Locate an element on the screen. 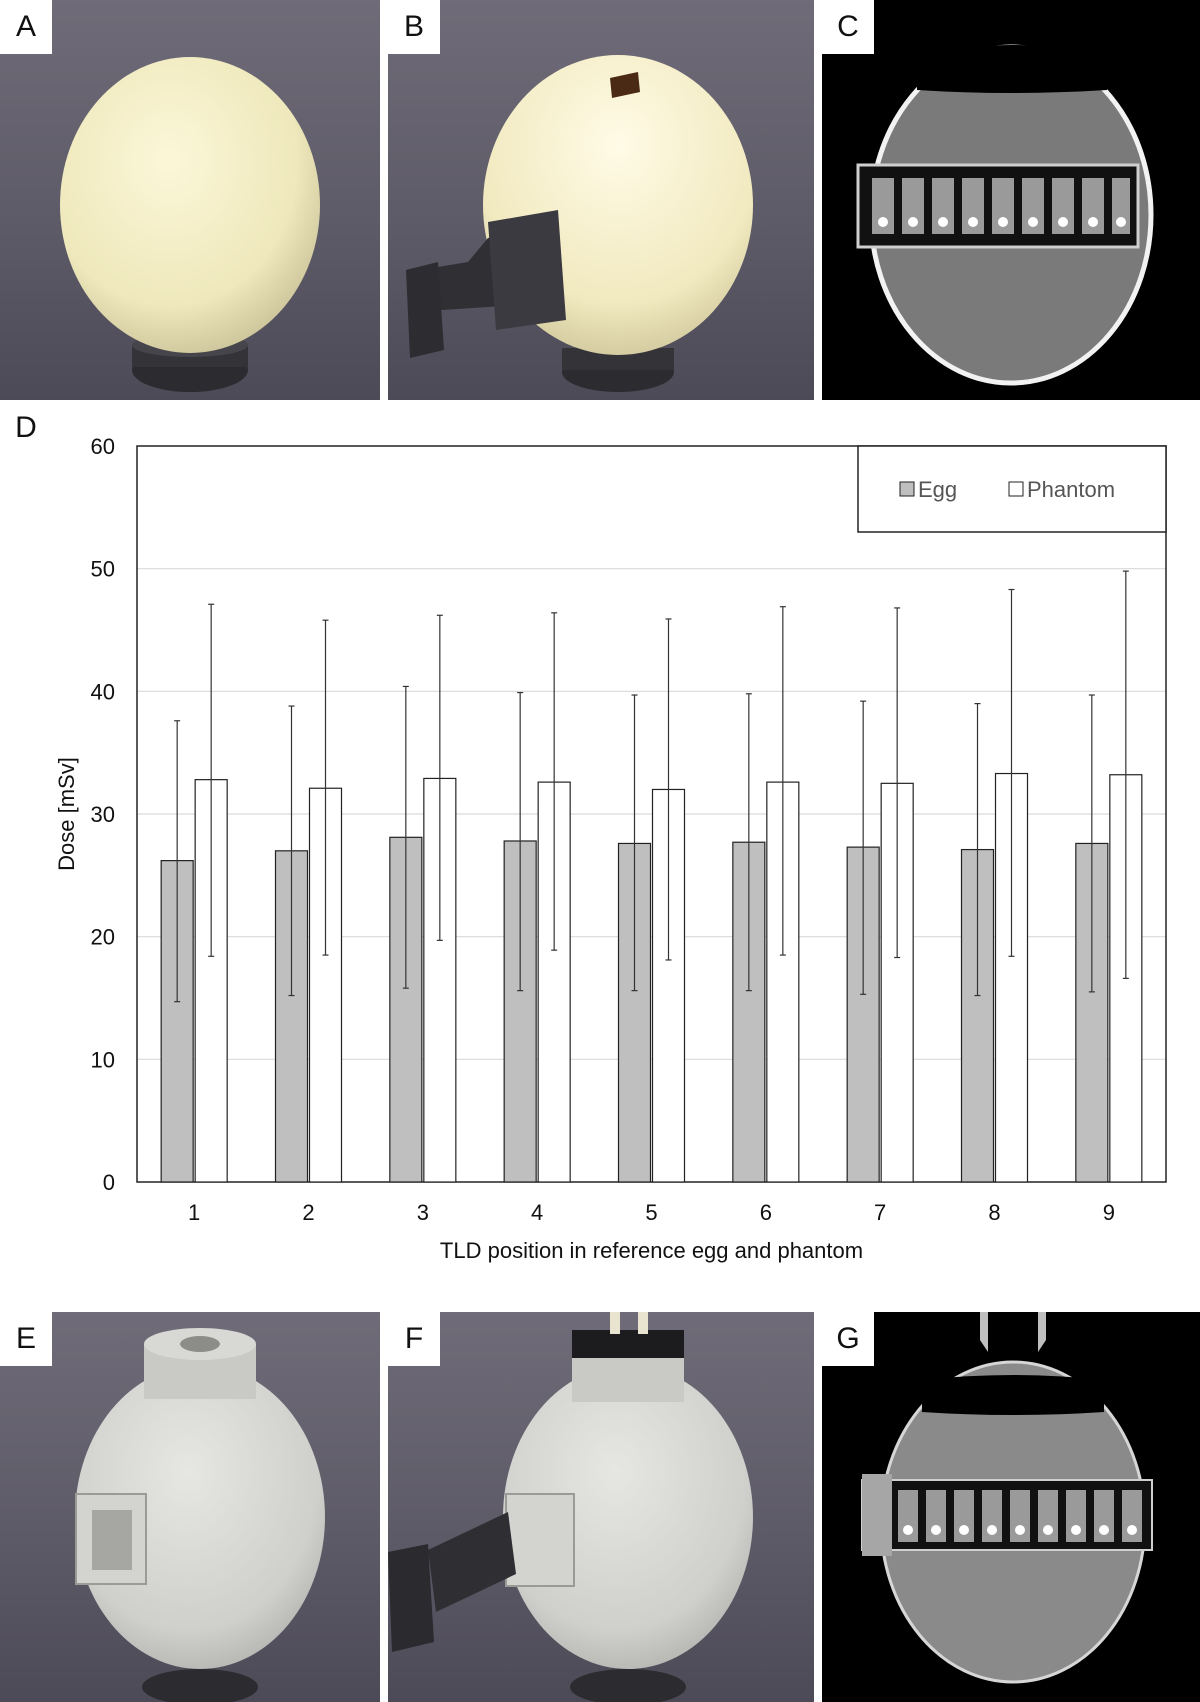 The image size is (1200, 1702). panel-c-egg-ct-scan: C is located at coordinates (1011, 200).